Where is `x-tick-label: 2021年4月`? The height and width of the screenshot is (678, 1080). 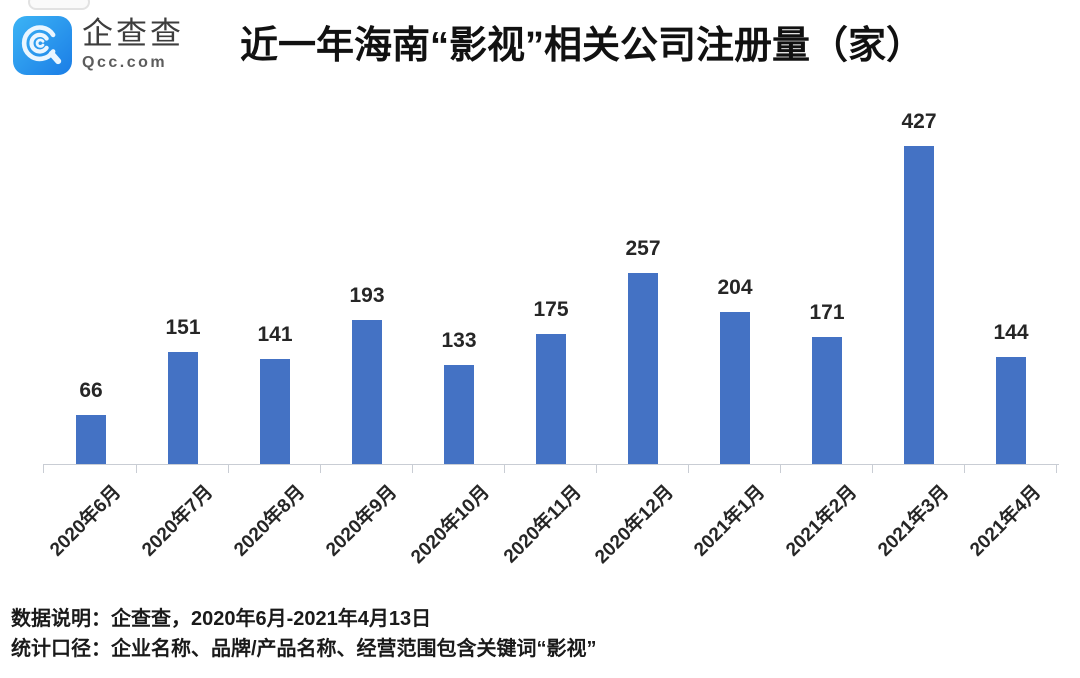 x-tick-label: 2021年4月 is located at coordinates (1006, 521).